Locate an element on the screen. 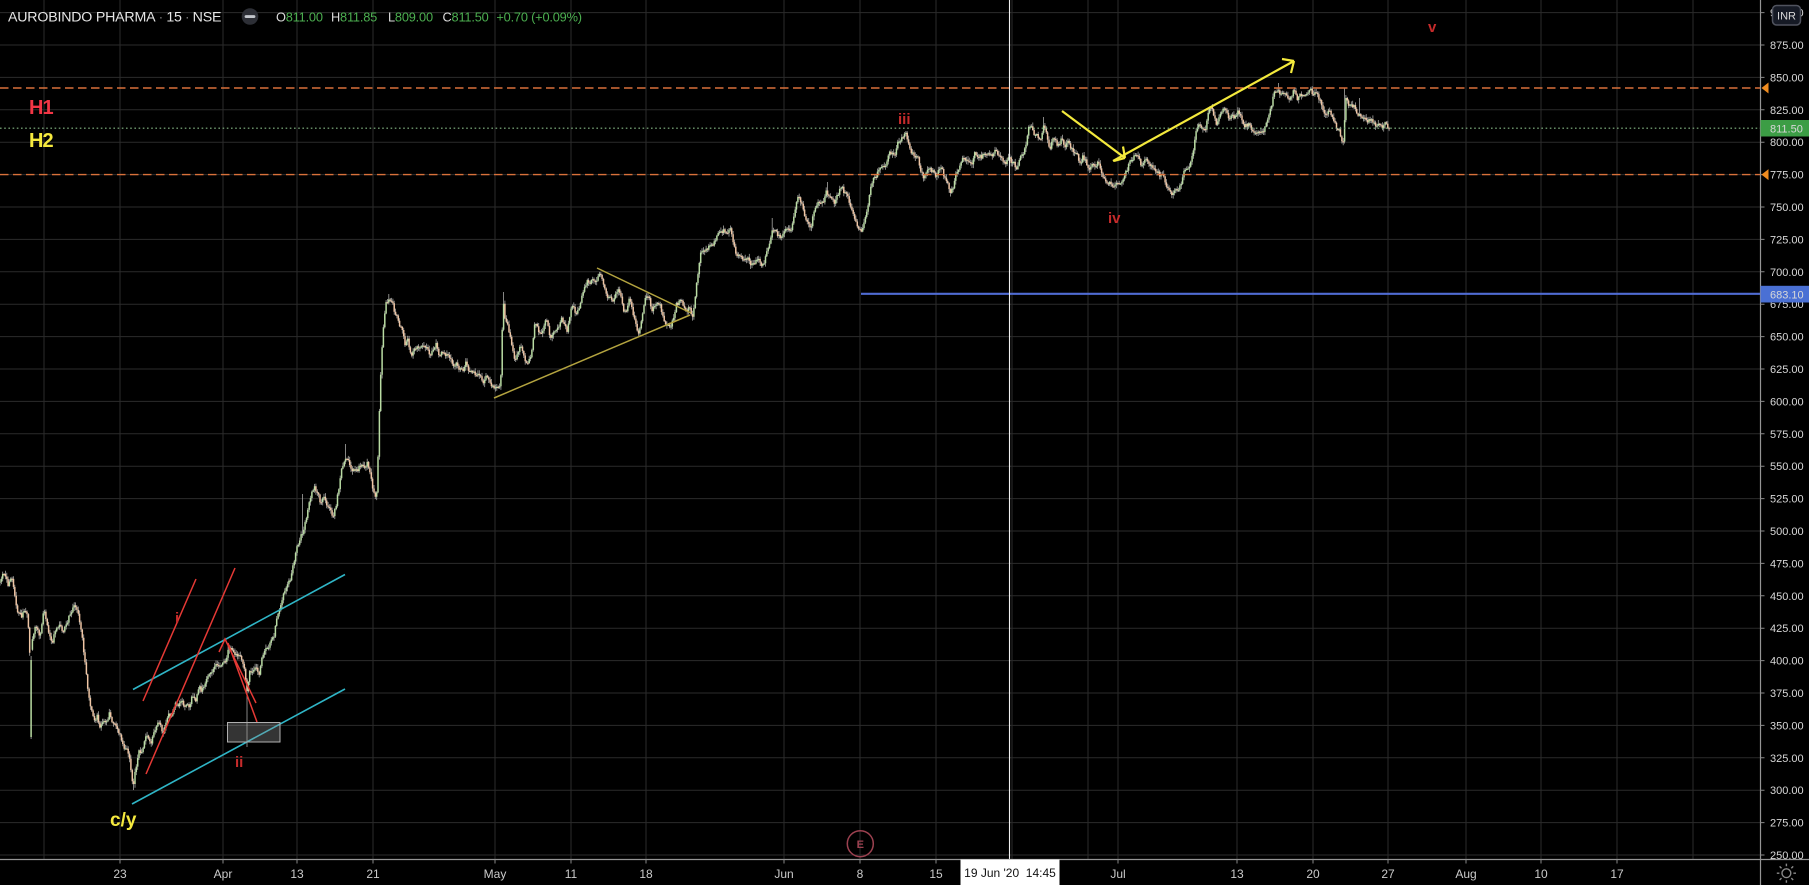 The height and width of the screenshot is (885, 1809). svg-text: 275.00 is located at coordinates (1787, 824).